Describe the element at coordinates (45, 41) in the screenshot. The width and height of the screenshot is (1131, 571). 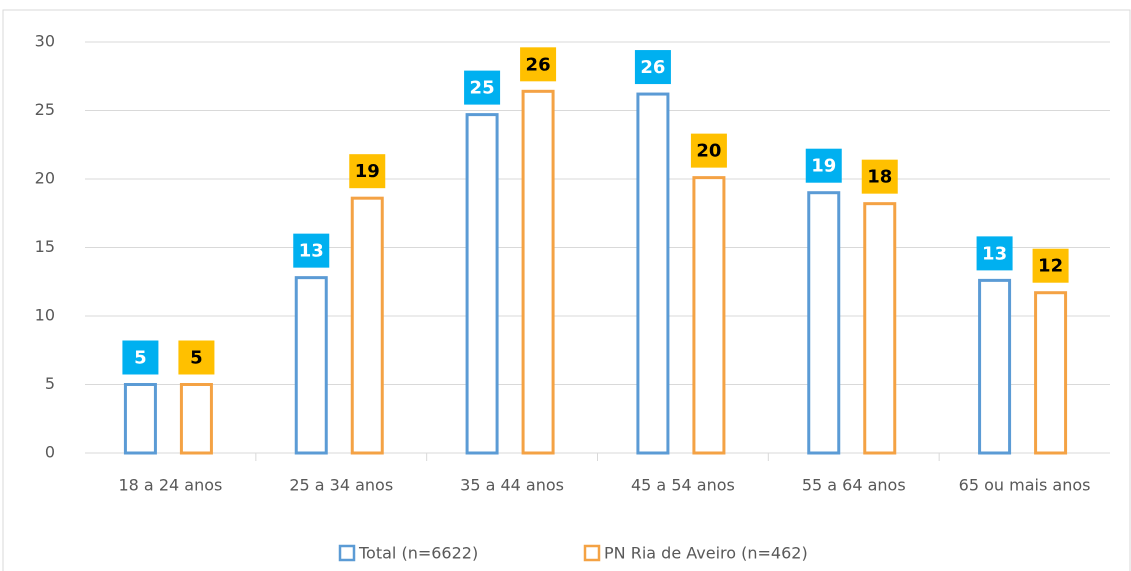
I see `y-tick-label: 30` at that location.